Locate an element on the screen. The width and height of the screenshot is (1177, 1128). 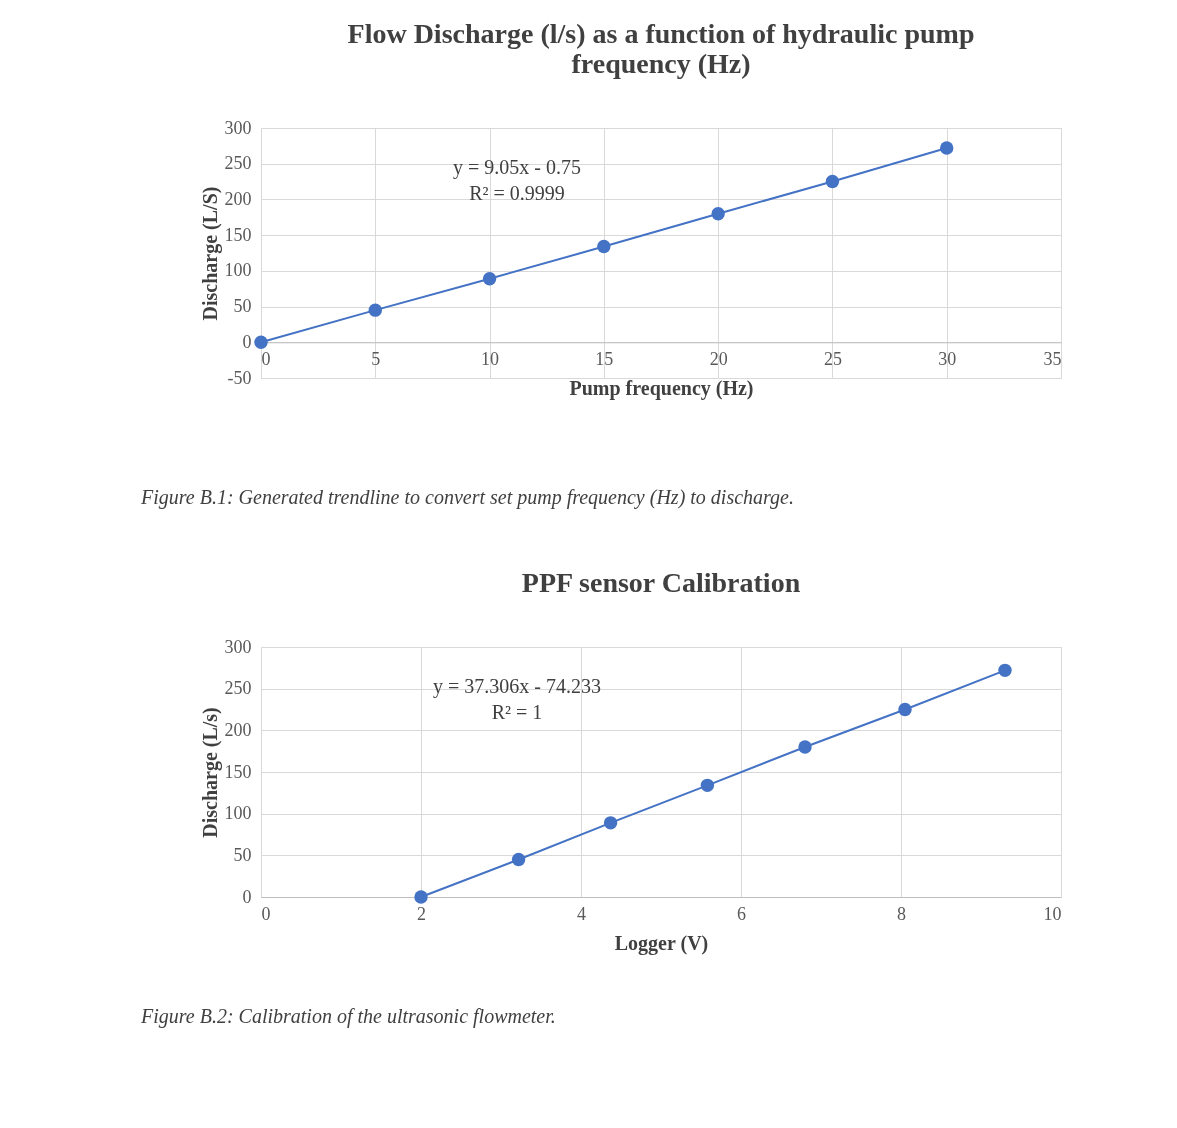
text: Figure B.2: Calibration of the ultrasonic flowmeter. is located at coordinates (348, 1016).